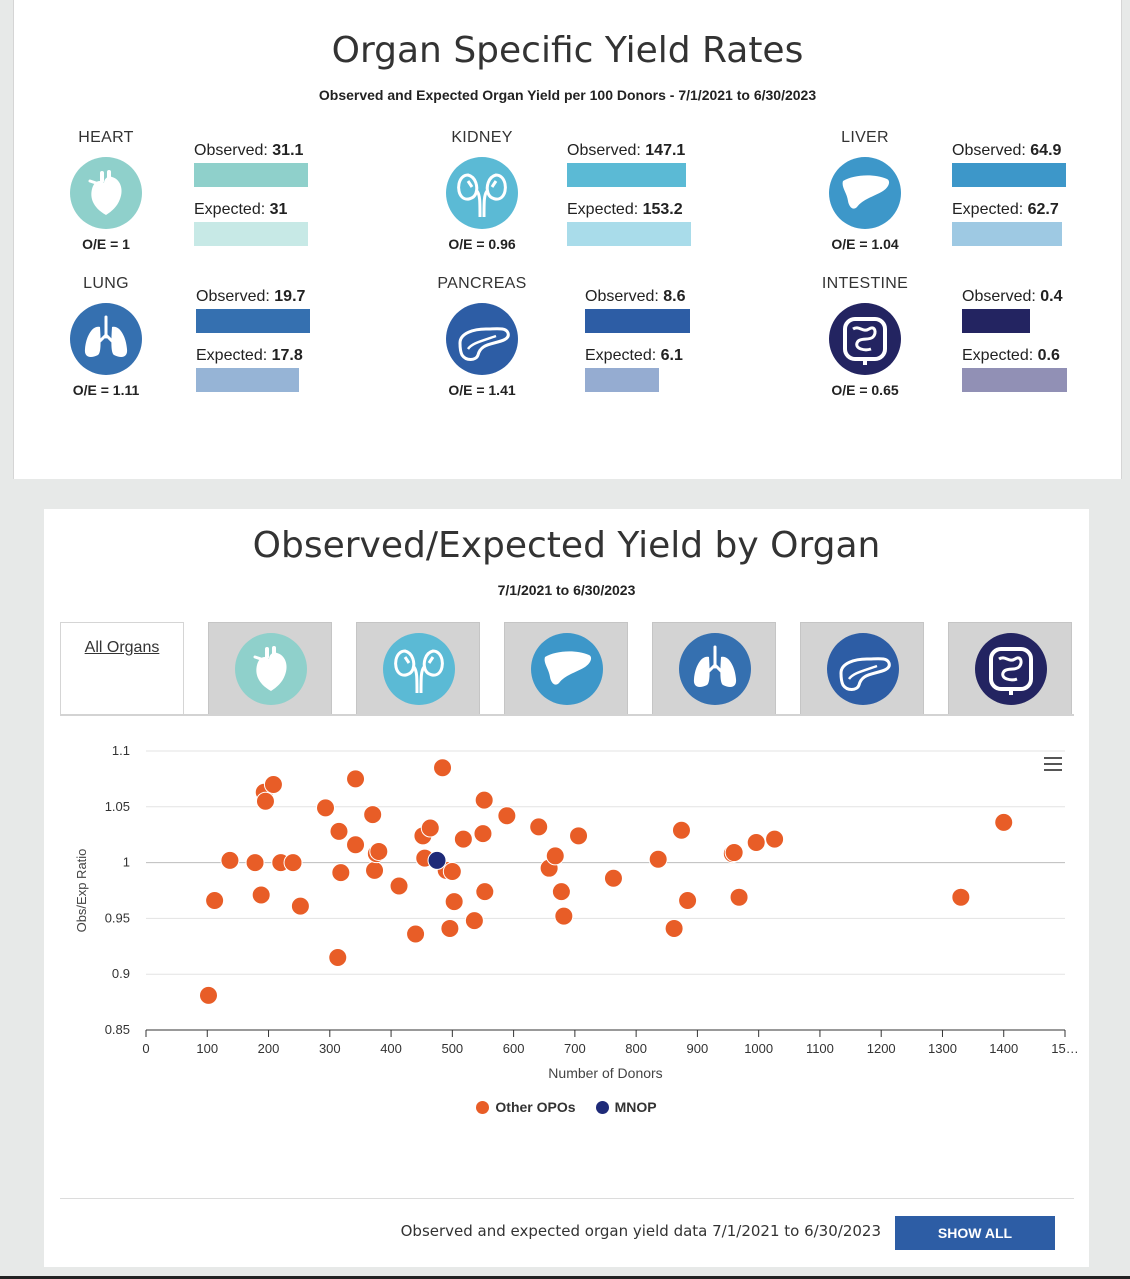 The width and height of the screenshot is (1130, 1279). I want to click on x-tick-label: 500, so click(452, 1048).